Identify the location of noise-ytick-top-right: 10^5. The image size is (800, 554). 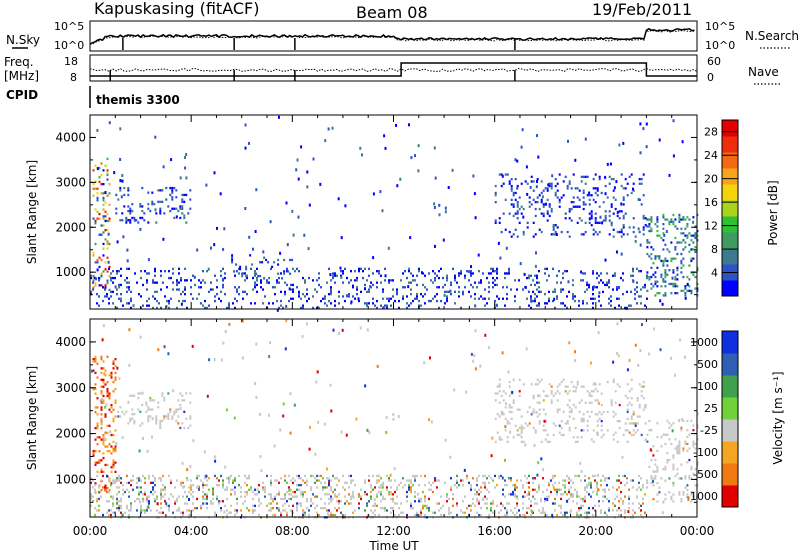
(720, 26).